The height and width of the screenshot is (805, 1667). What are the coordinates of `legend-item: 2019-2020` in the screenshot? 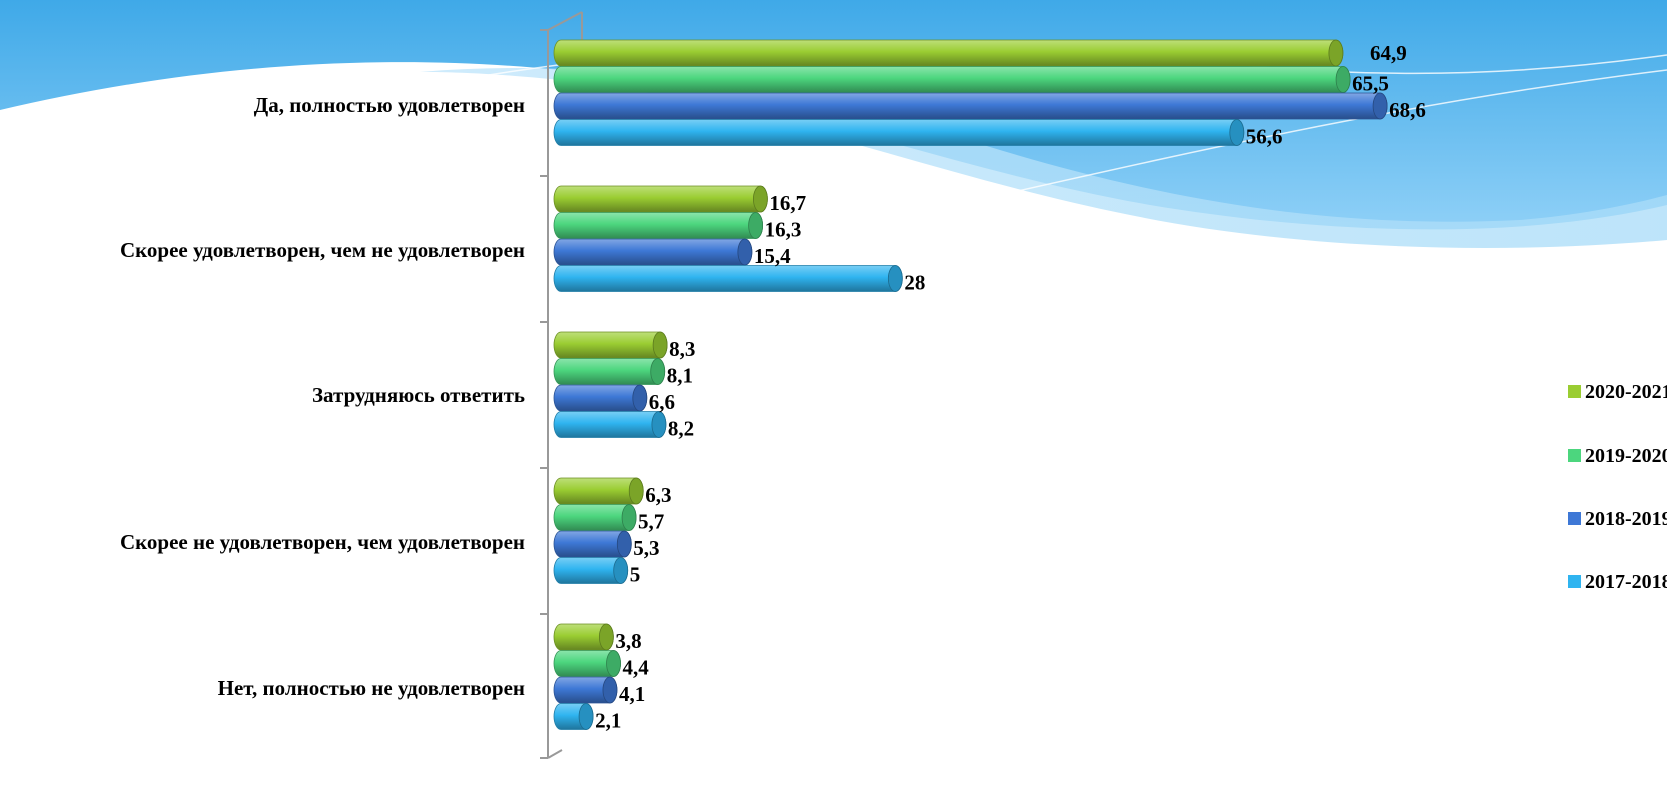 It's located at (1617, 456).